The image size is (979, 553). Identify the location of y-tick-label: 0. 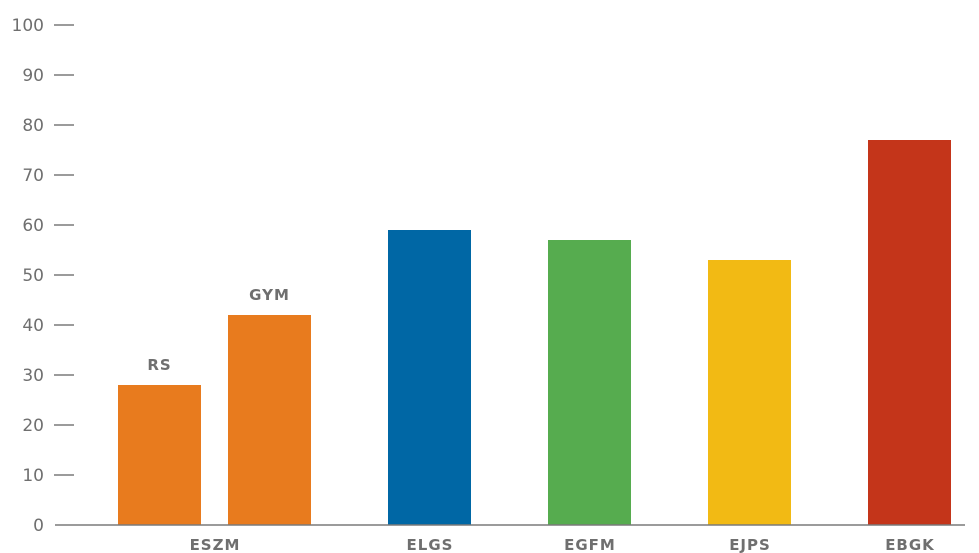
(38, 526).